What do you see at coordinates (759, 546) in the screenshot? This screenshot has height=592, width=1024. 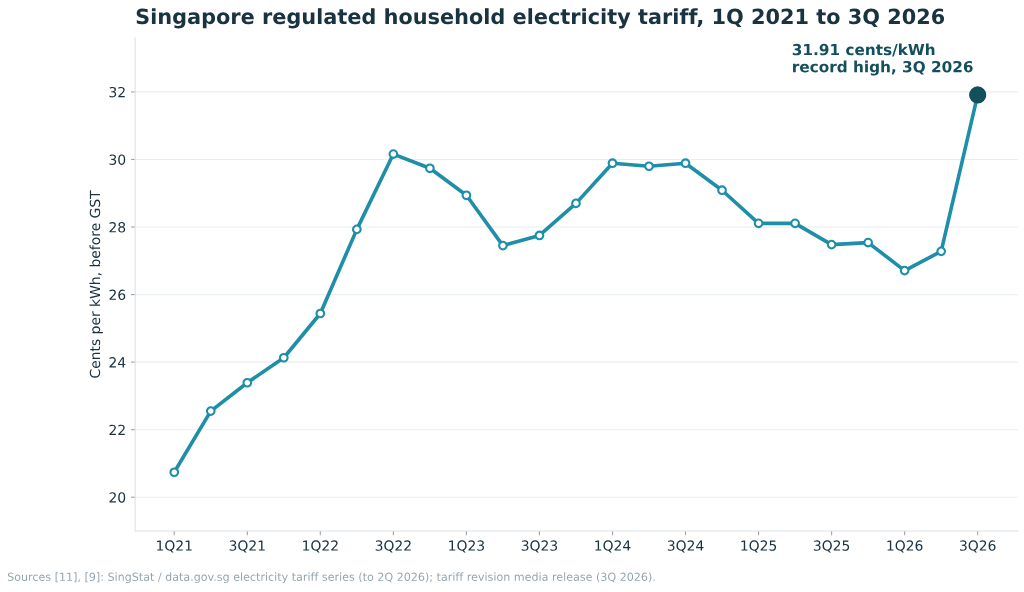 I see `x-tick-label: 1Q25` at bounding box center [759, 546].